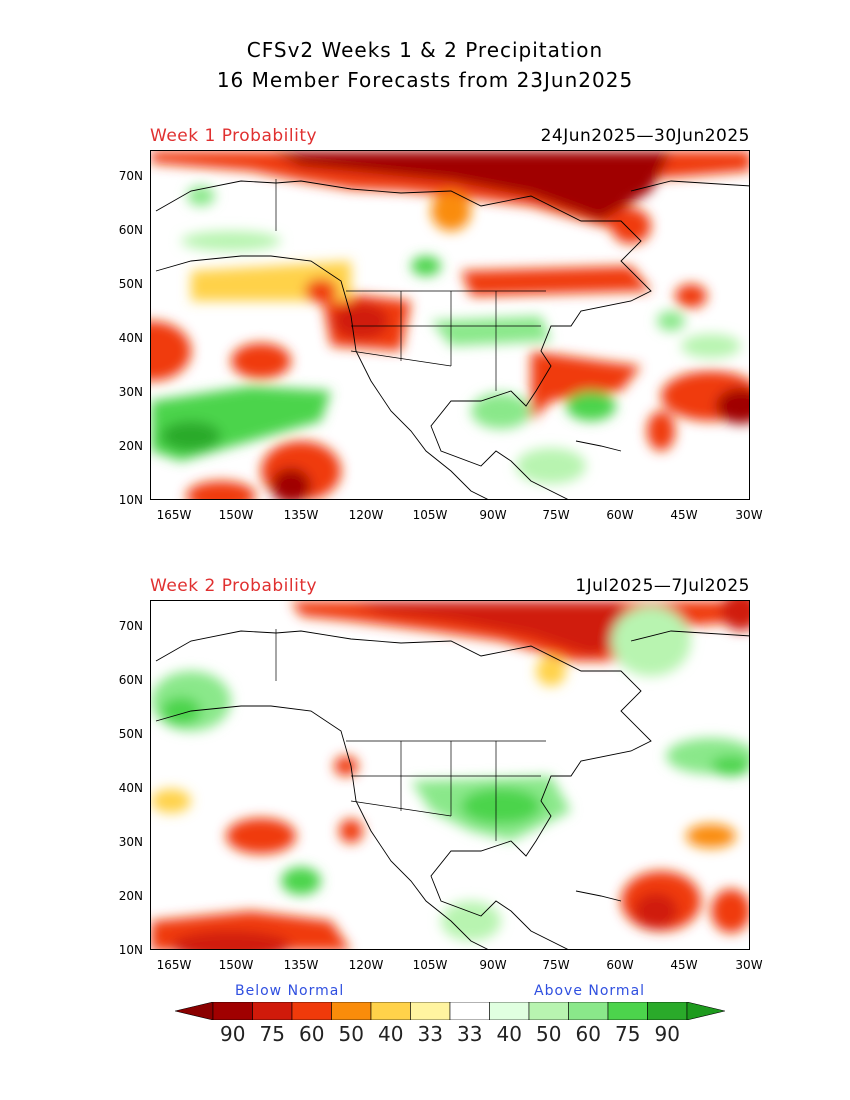  What do you see at coordinates (234, 136) in the screenshot?
I see `week1-label: Week 1 Probability` at bounding box center [234, 136].